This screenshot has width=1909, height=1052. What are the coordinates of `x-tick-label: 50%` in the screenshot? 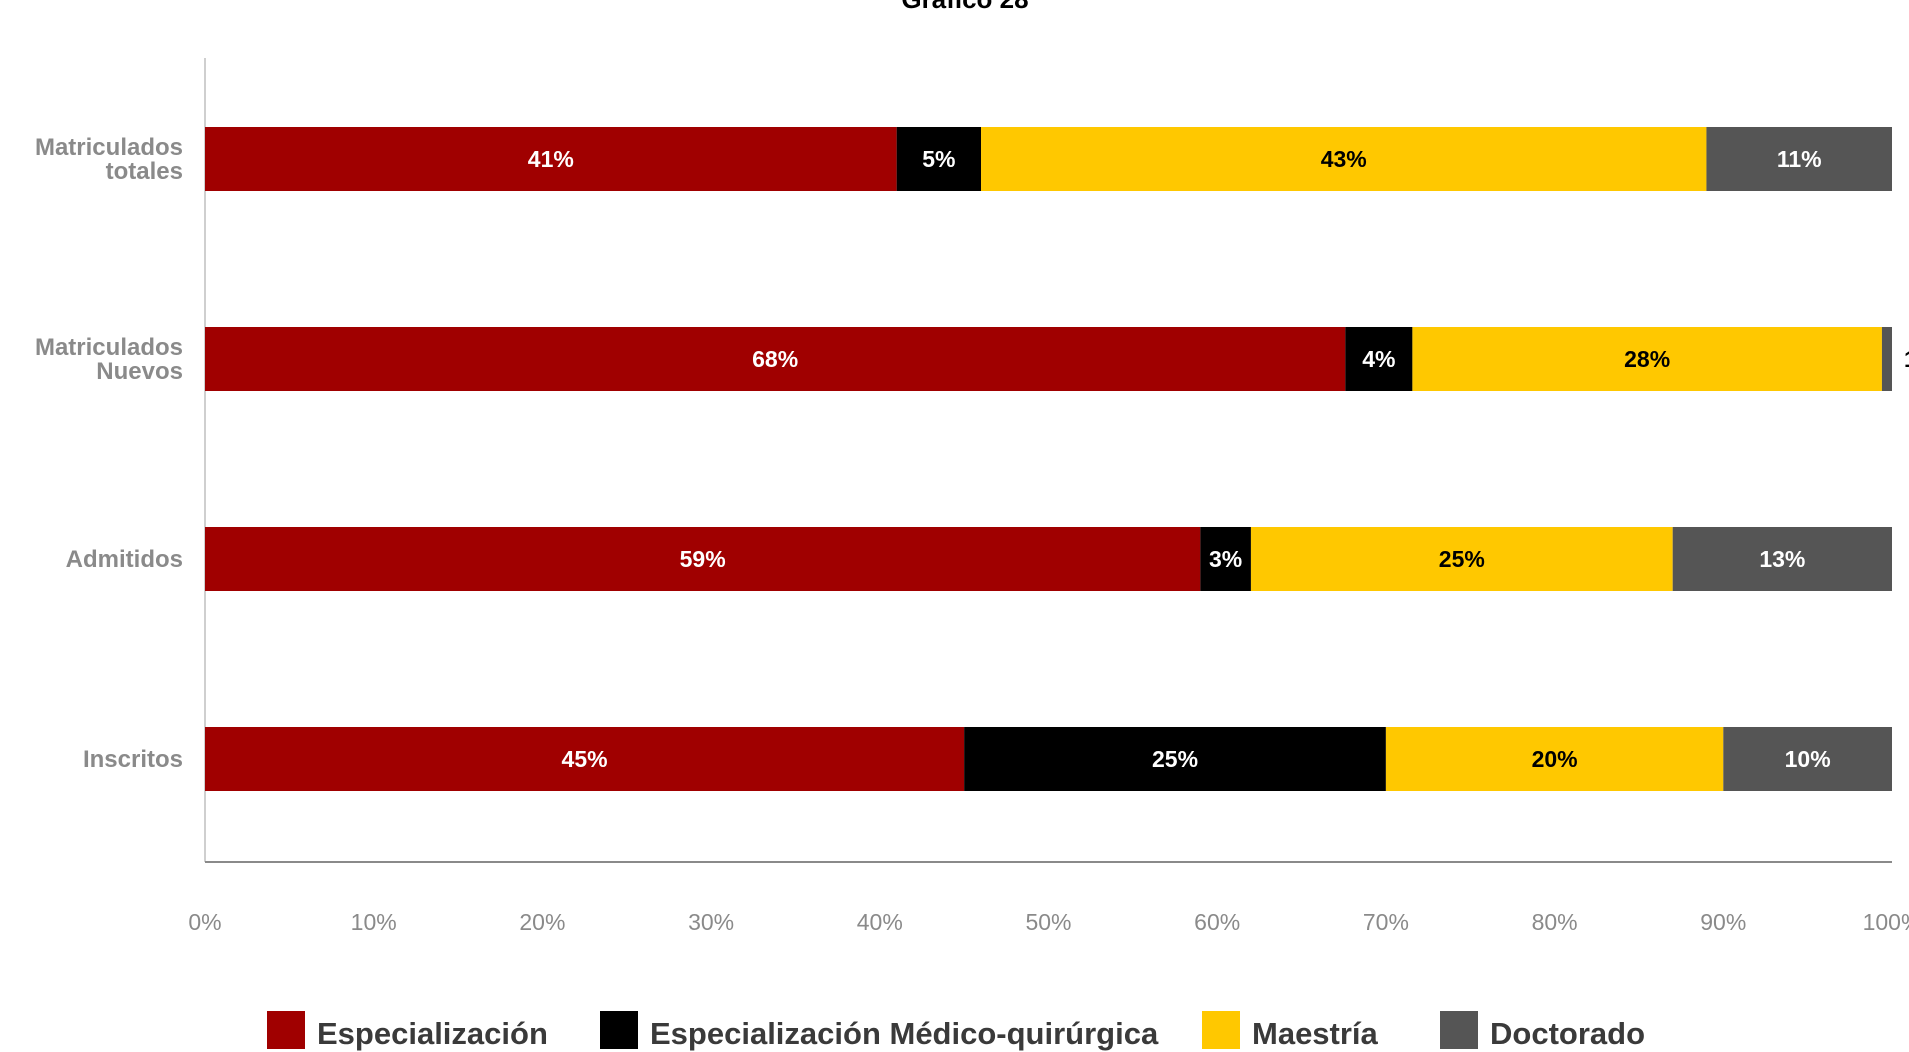 It's located at (1048, 922).